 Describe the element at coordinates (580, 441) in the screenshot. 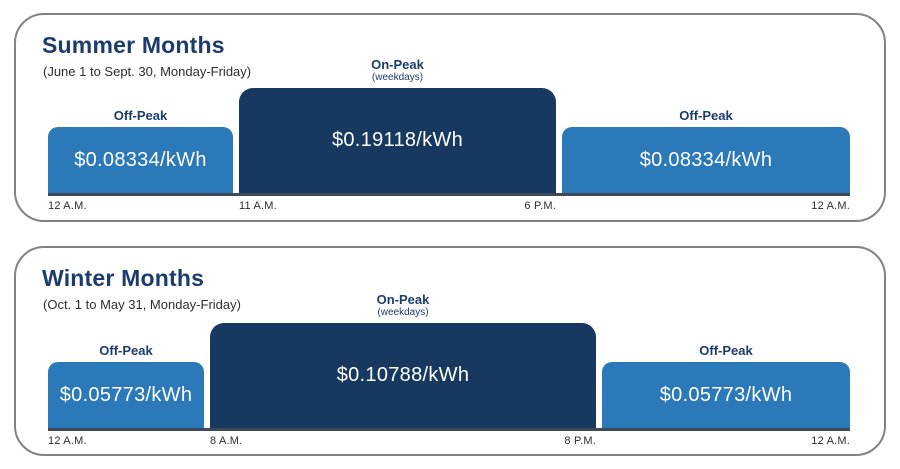

I see `axis-tick: 8 P.M.` at that location.